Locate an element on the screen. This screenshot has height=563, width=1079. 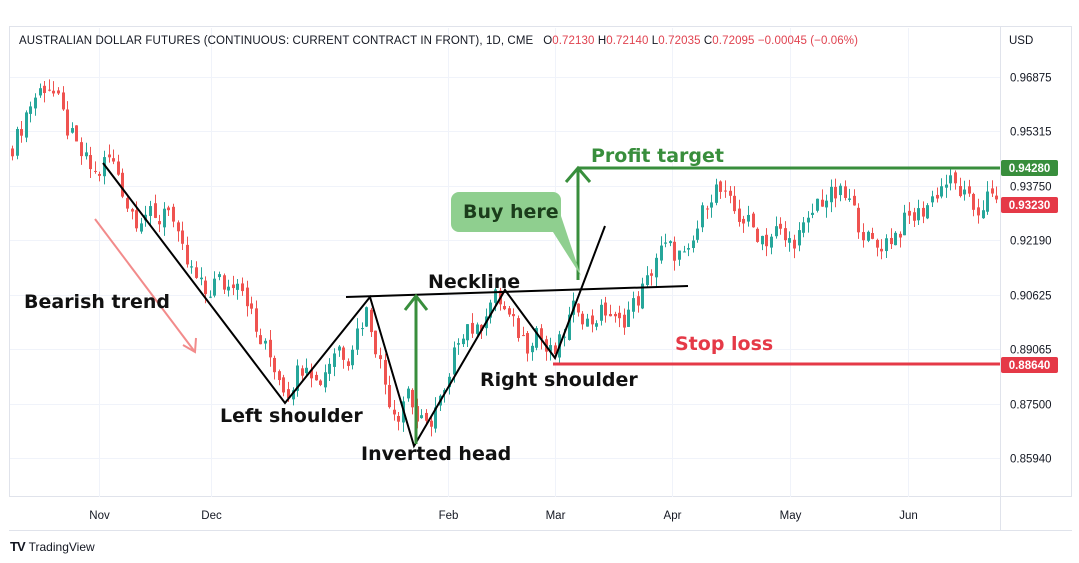
y-tick-label: 0.95315 is located at coordinates (1031, 133).